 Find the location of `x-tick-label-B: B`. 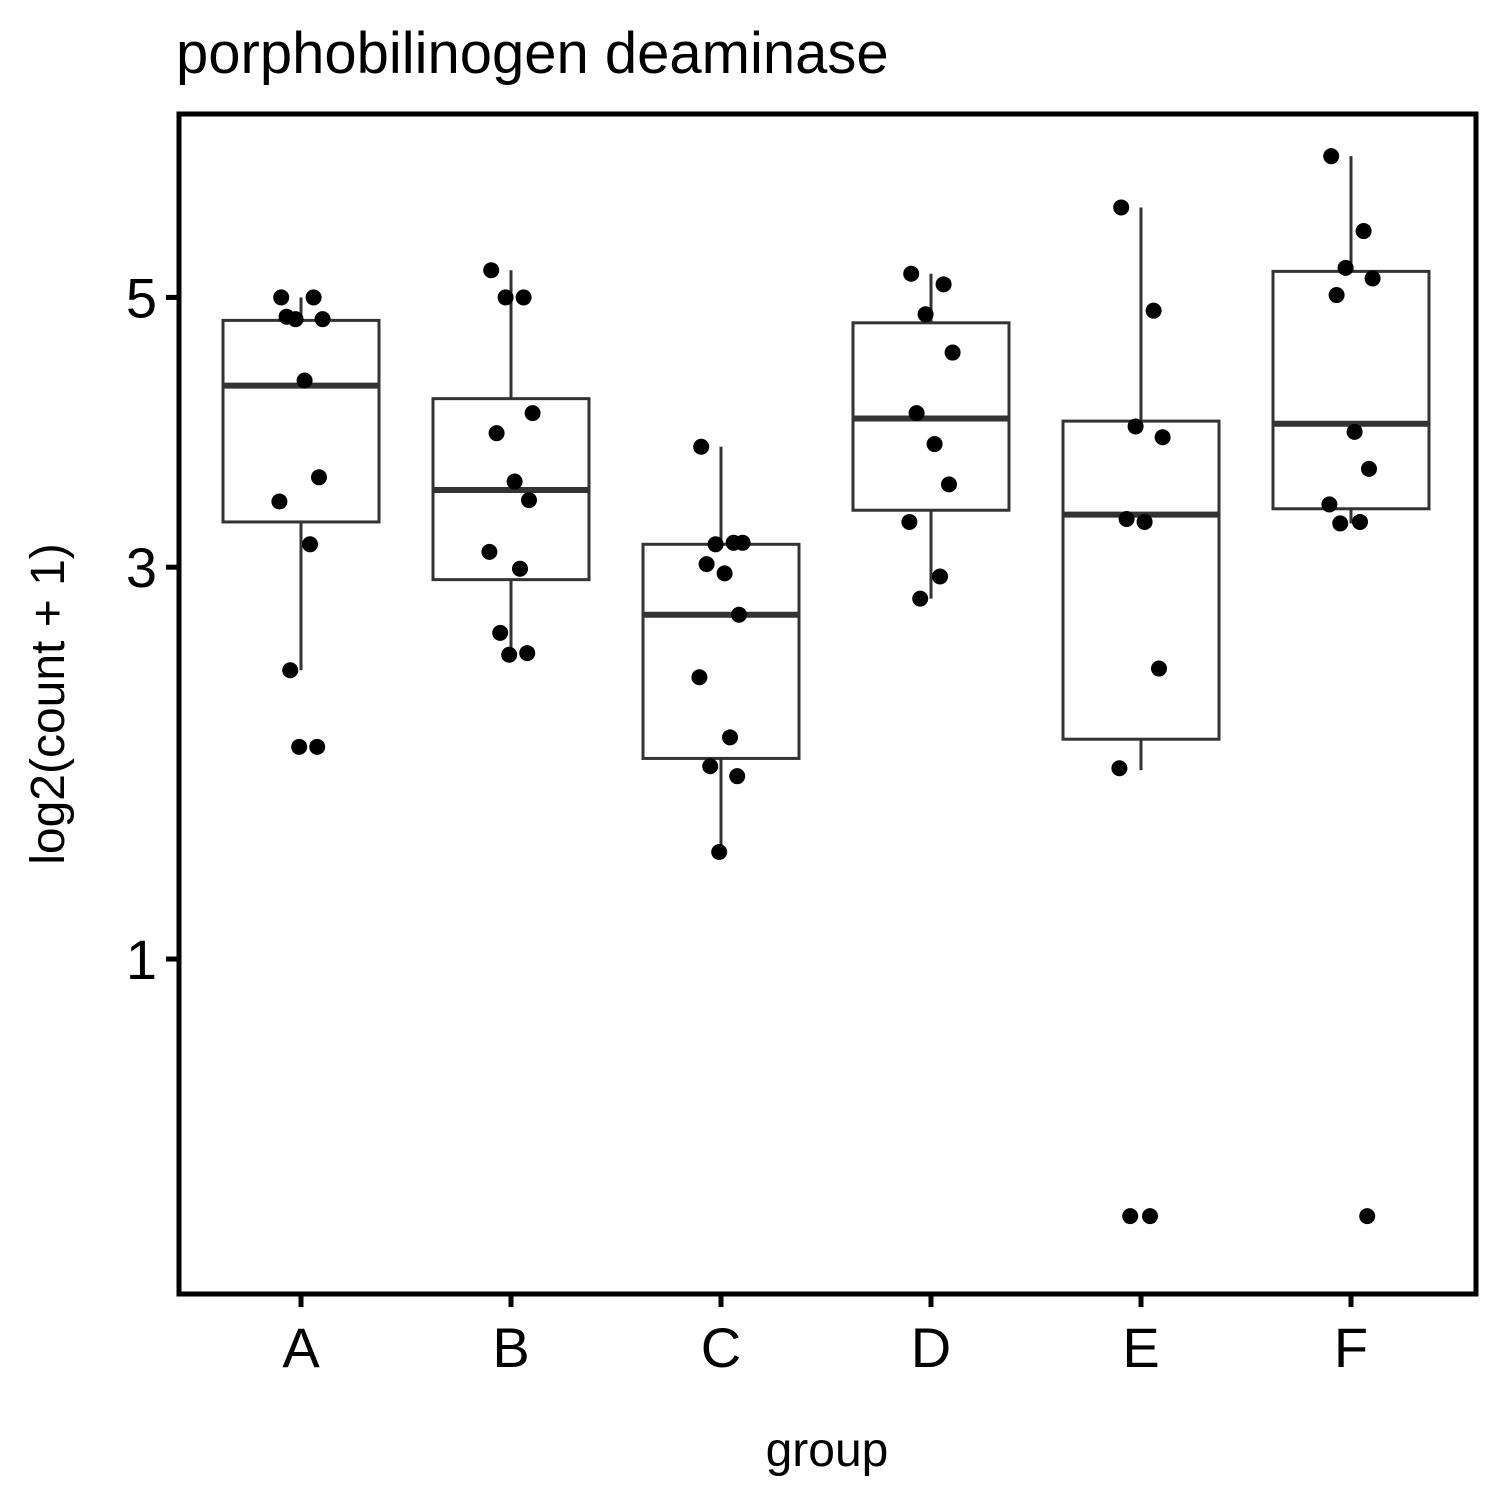

x-tick-label-B: B is located at coordinates (510, 1347).